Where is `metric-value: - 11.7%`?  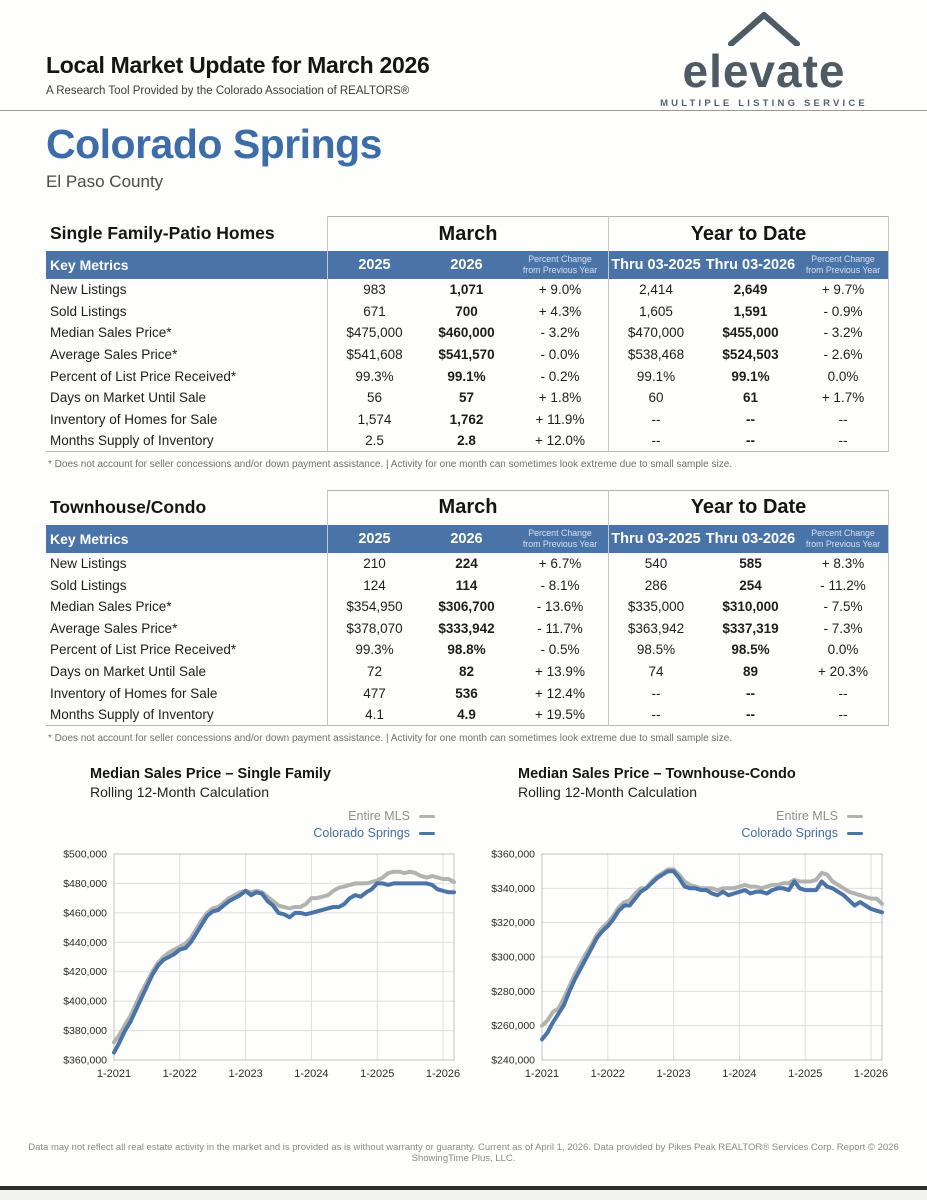
metric-value: - 11.7% is located at coordinates (560, 628).